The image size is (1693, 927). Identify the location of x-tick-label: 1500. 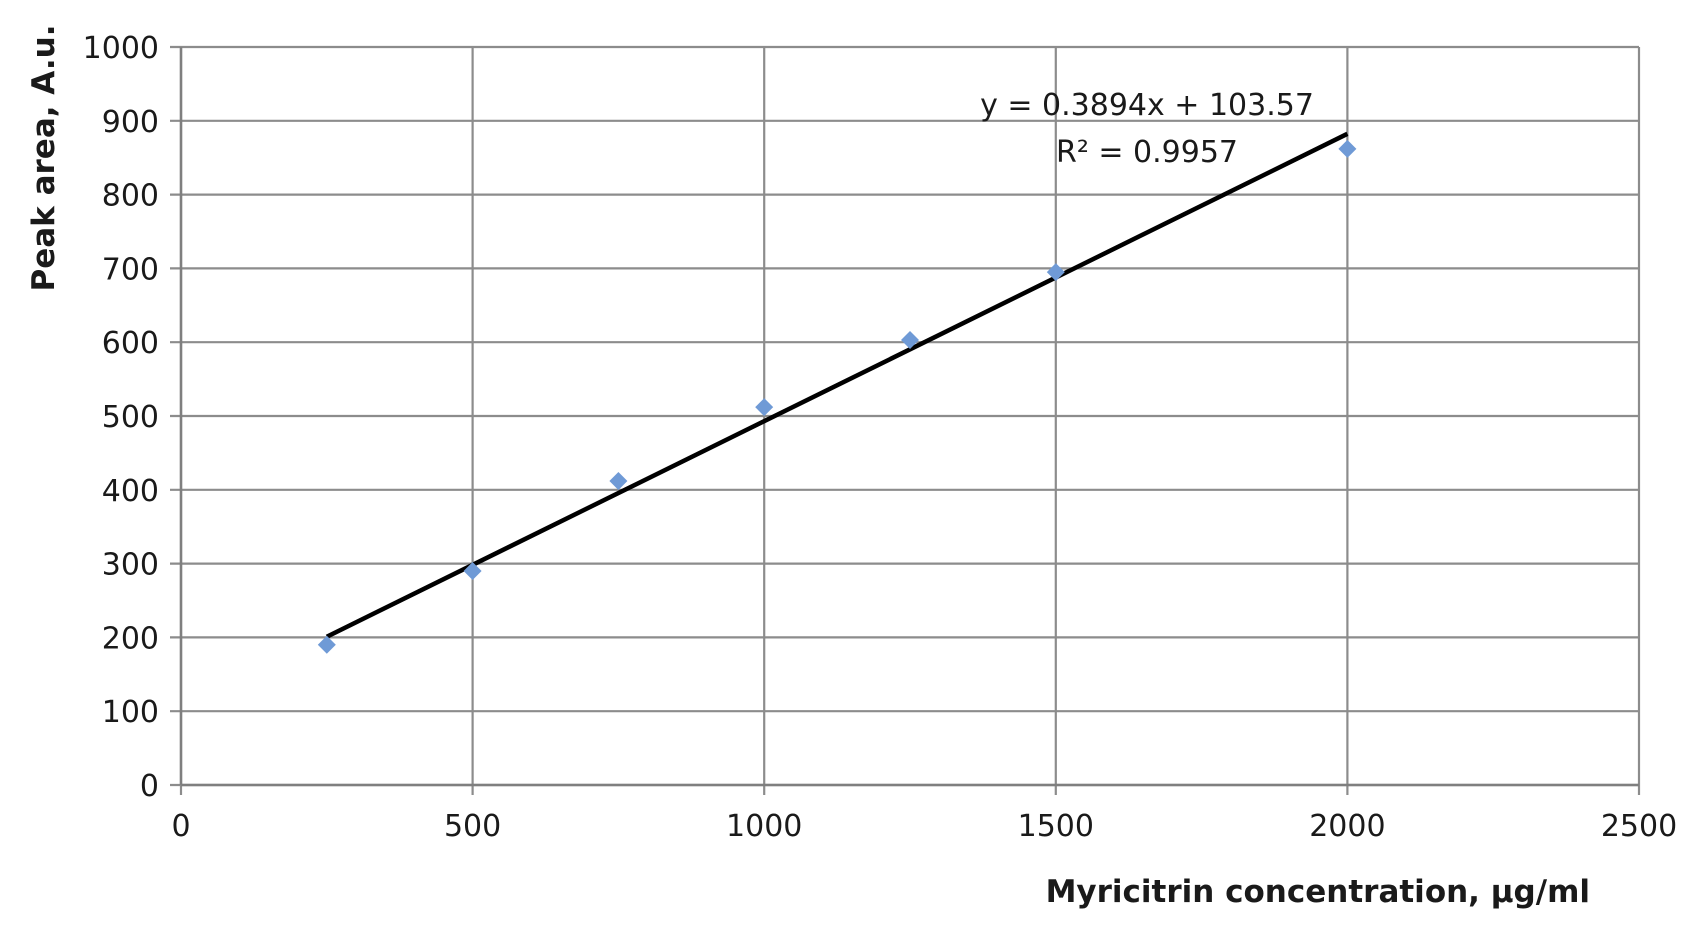
(1056, 826).